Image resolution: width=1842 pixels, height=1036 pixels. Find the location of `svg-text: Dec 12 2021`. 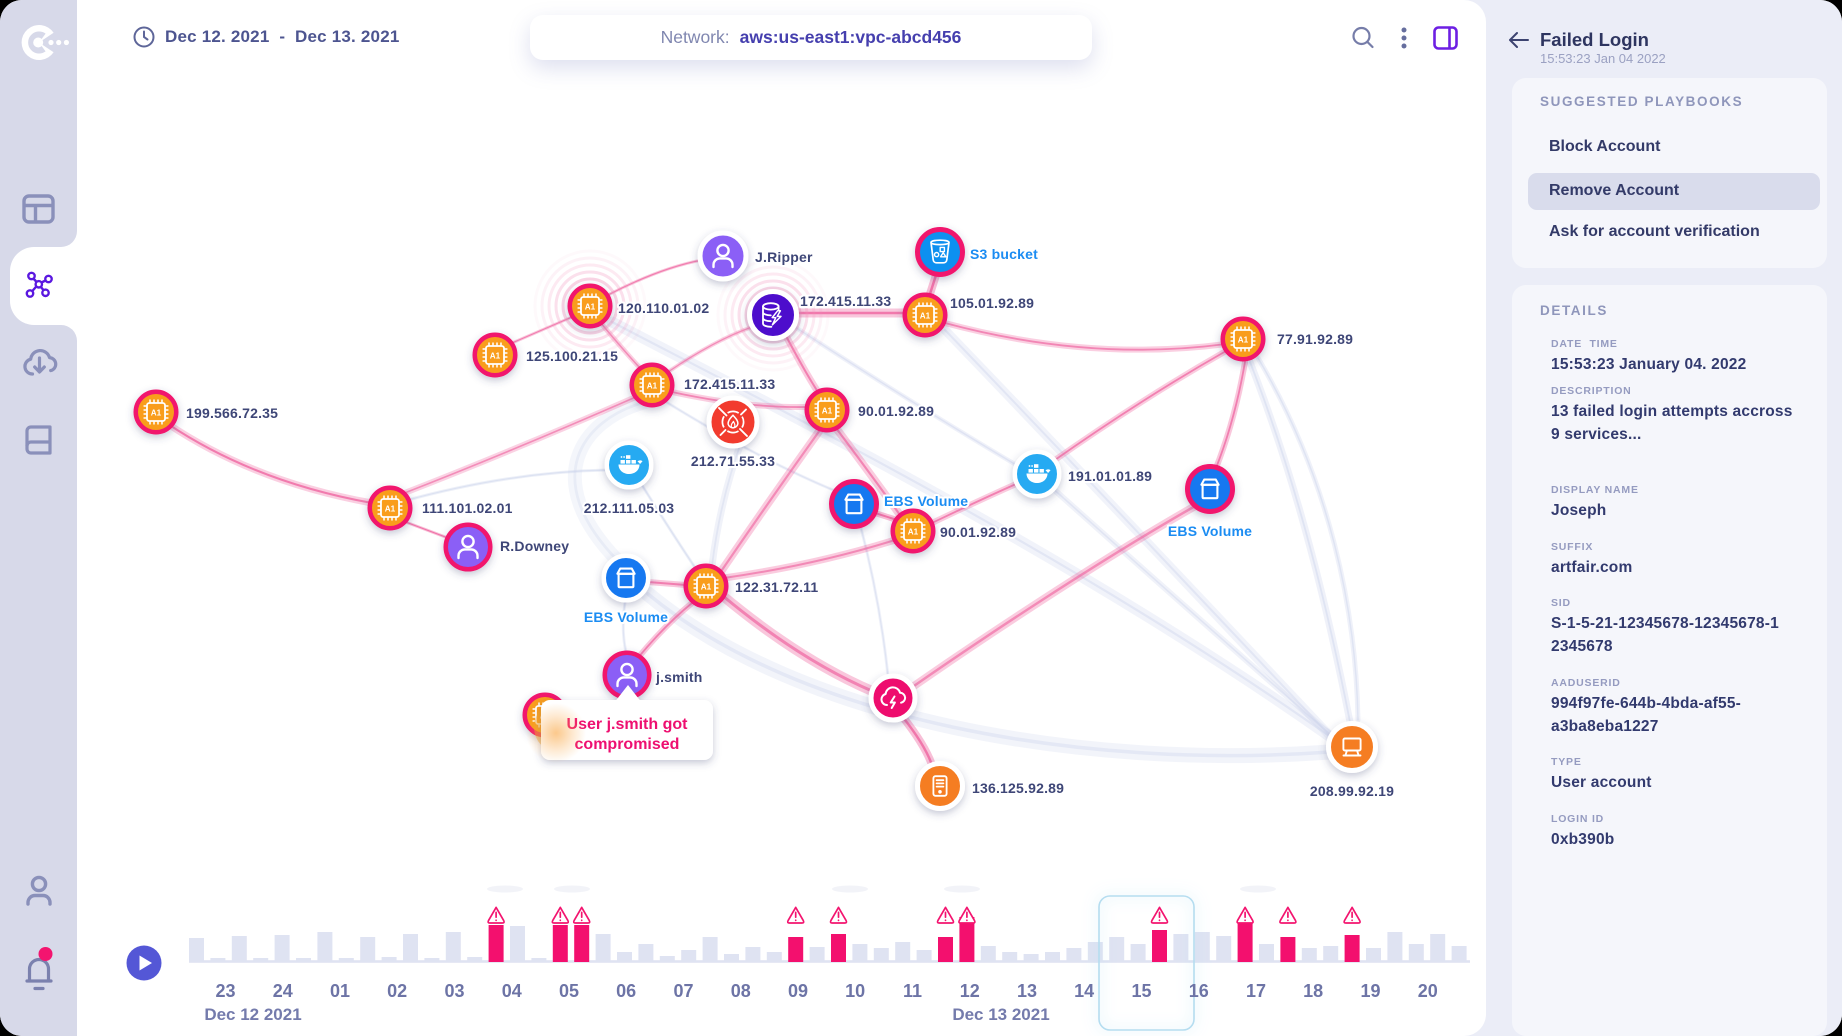

svg-text: Dec 12 2021 is located at coordinates (252, 1014).